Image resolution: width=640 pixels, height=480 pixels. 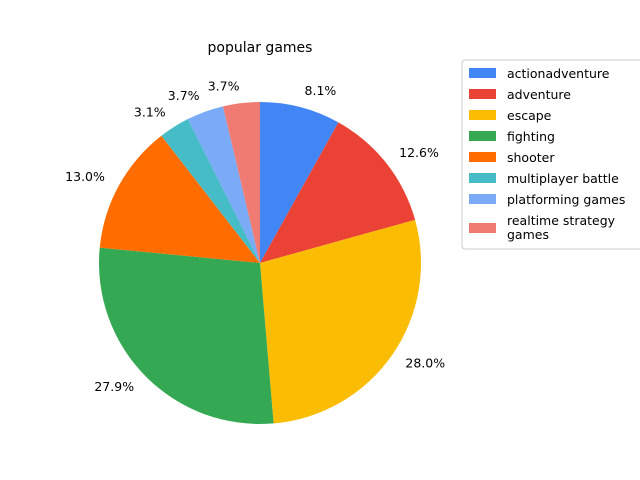 I want to click on pie-slice-fighting, so click(x=186, y=335).